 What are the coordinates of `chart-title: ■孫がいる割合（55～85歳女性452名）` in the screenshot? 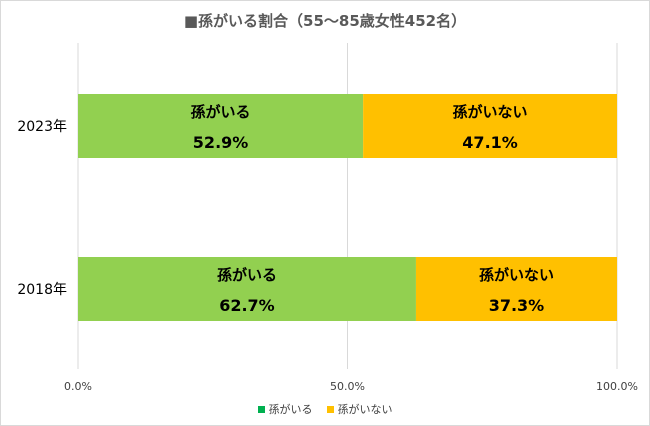 It's located at (325, 21).